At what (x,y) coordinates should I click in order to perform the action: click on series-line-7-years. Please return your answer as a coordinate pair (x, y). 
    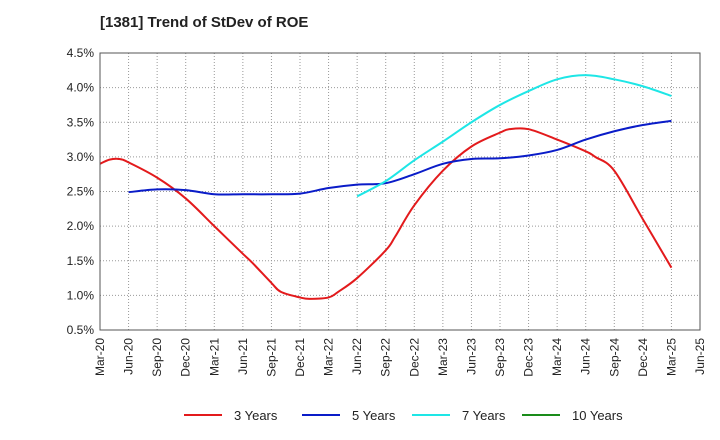
    Looking at the image, I should click on (514, 136).